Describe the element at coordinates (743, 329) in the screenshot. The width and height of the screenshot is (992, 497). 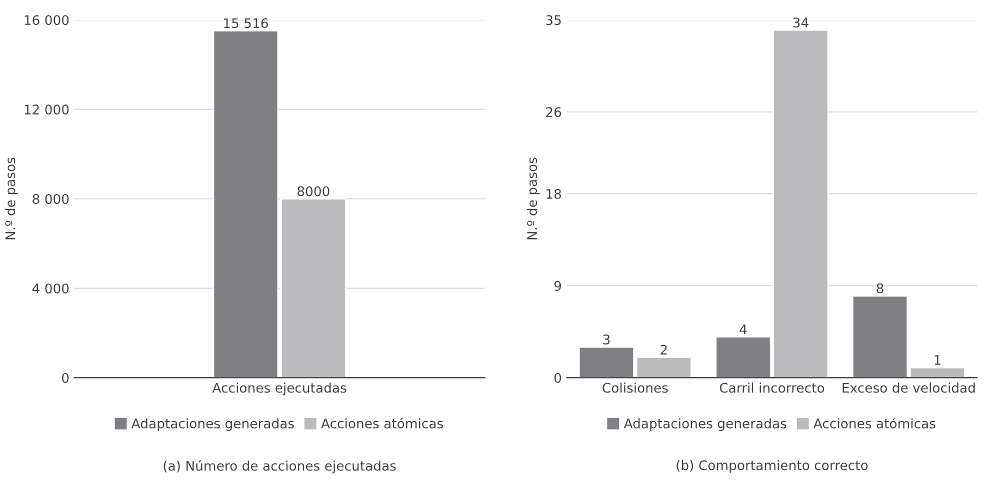
I see `data-label: 4` at that location.